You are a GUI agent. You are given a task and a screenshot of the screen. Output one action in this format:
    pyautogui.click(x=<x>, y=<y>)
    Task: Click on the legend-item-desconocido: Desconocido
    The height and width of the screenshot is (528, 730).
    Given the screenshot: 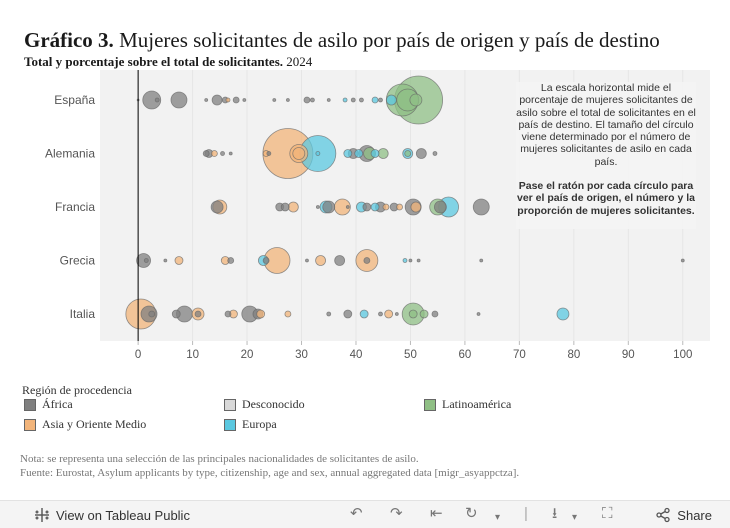 What is the action you would take?
    pyautogui.click(x=264, y=404)
    